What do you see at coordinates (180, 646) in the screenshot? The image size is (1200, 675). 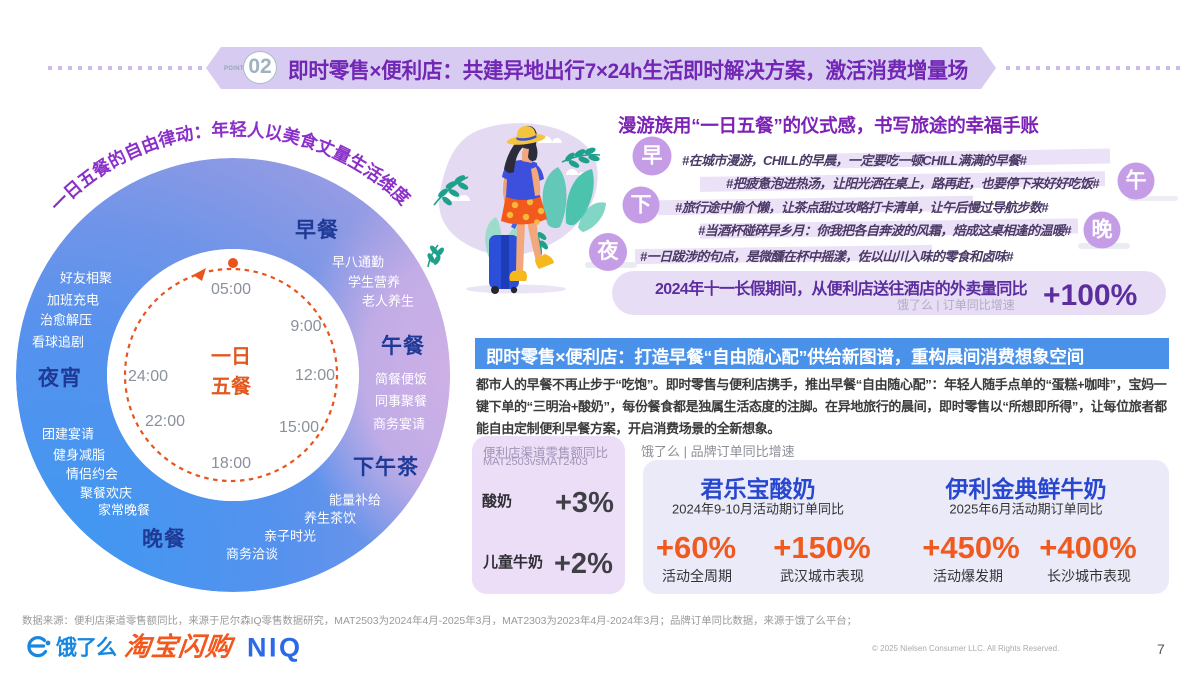 I see `svg-text: 淘宝闪购` at bounding box center [180, 646].